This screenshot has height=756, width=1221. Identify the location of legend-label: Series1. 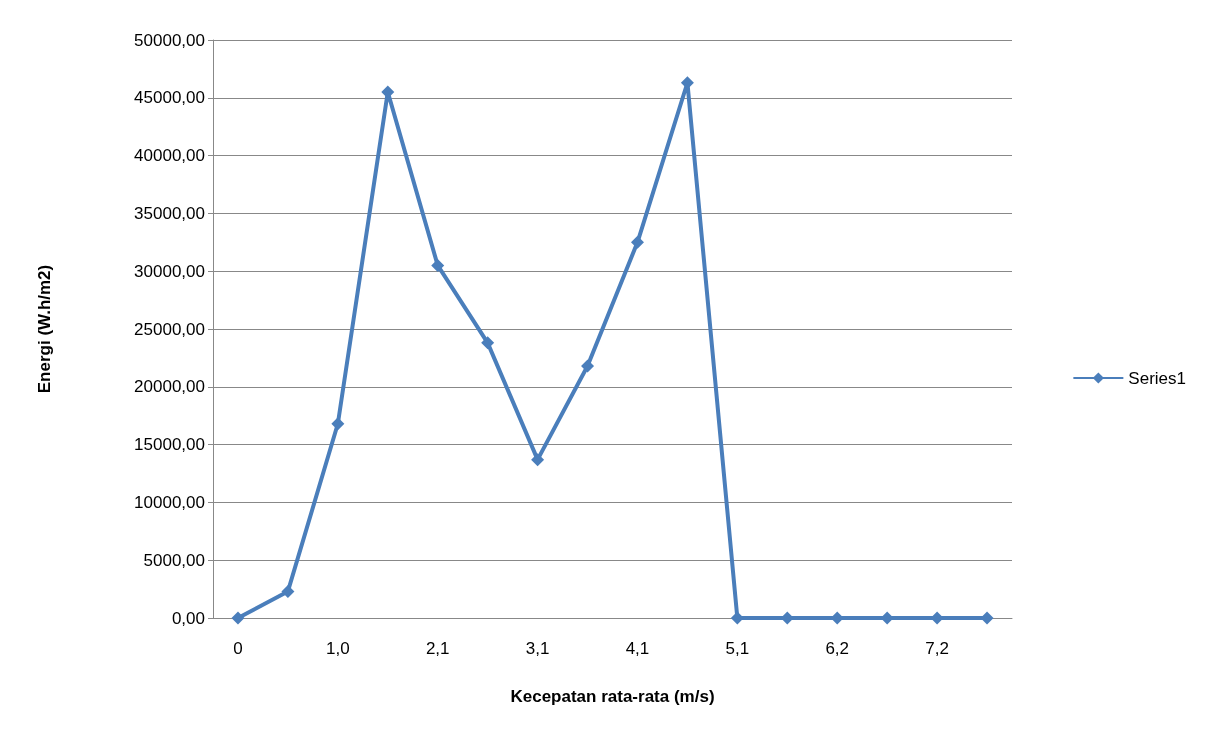
(1157, 378).